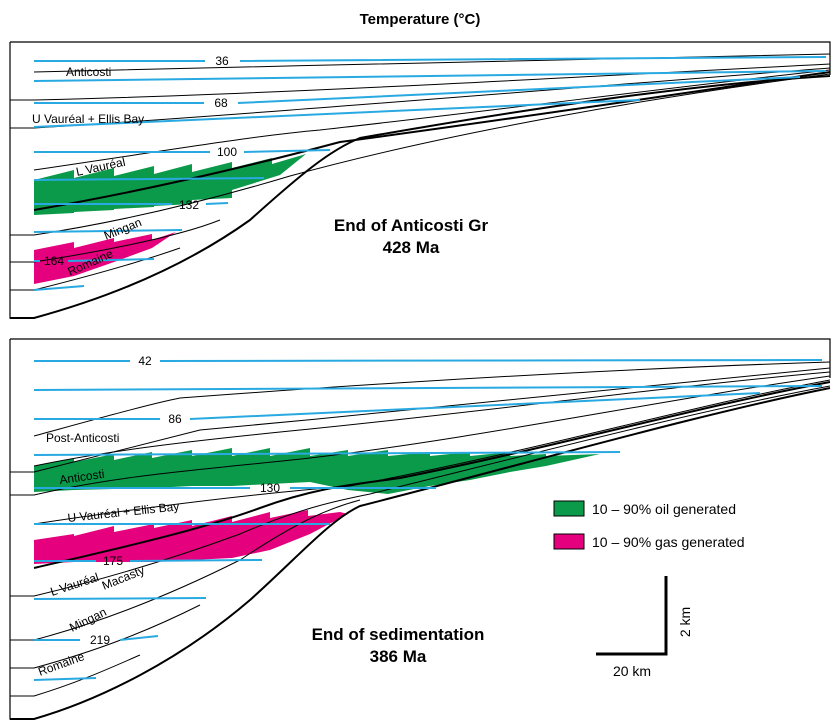  I want to click on bottom-caption-age: 386 Ma, so click(398, 656).